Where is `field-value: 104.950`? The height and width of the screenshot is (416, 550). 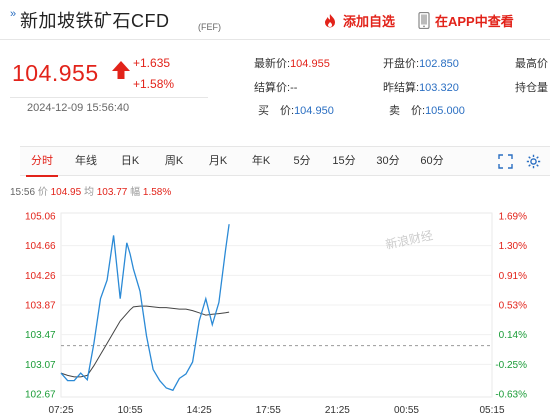
field-value: 104.950 is located at coordinates (314, 111).